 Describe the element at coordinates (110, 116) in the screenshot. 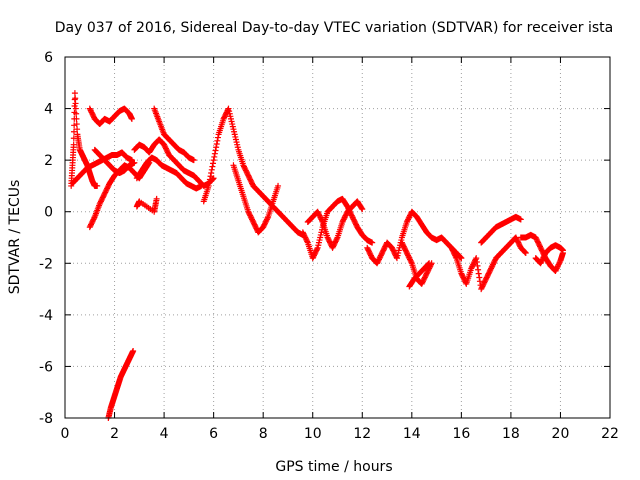

I see `series-arc-c` at that location.